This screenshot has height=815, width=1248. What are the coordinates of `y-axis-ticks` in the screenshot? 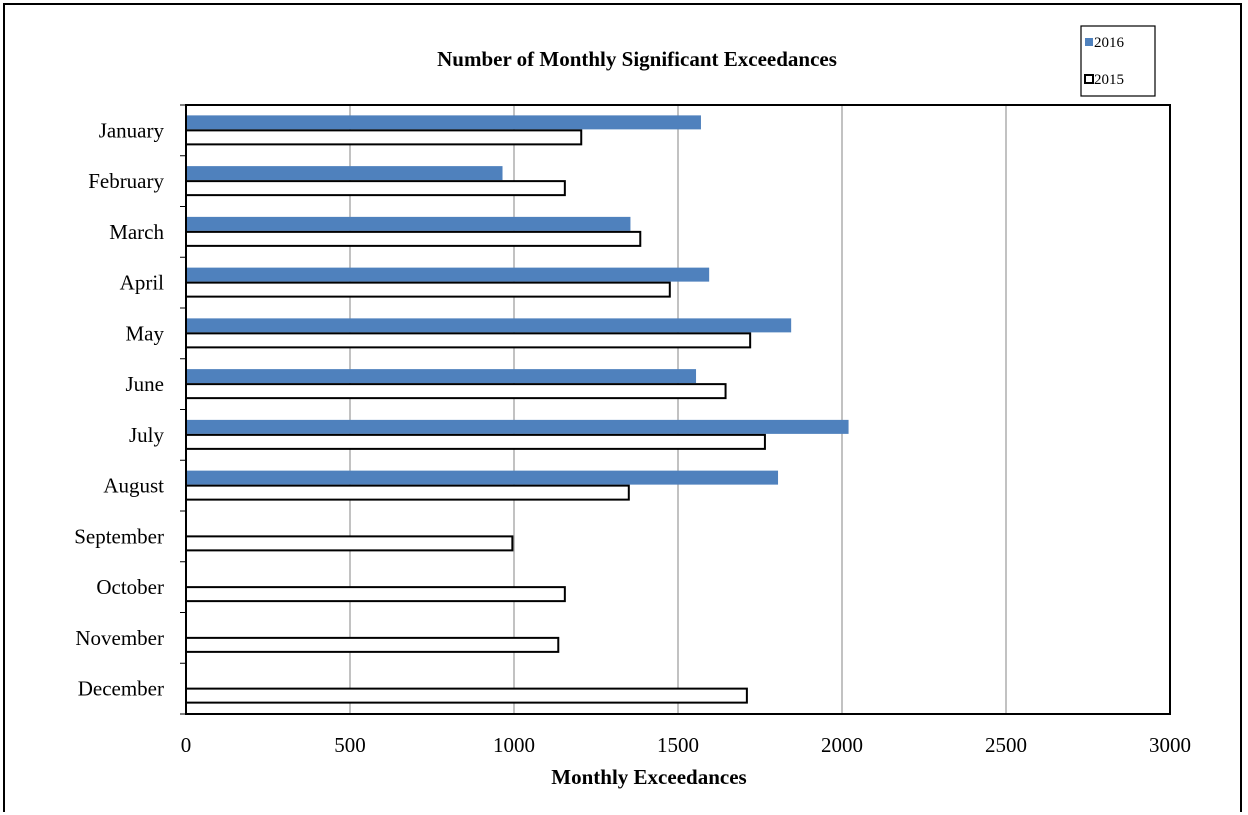 It's located at (183, 409).